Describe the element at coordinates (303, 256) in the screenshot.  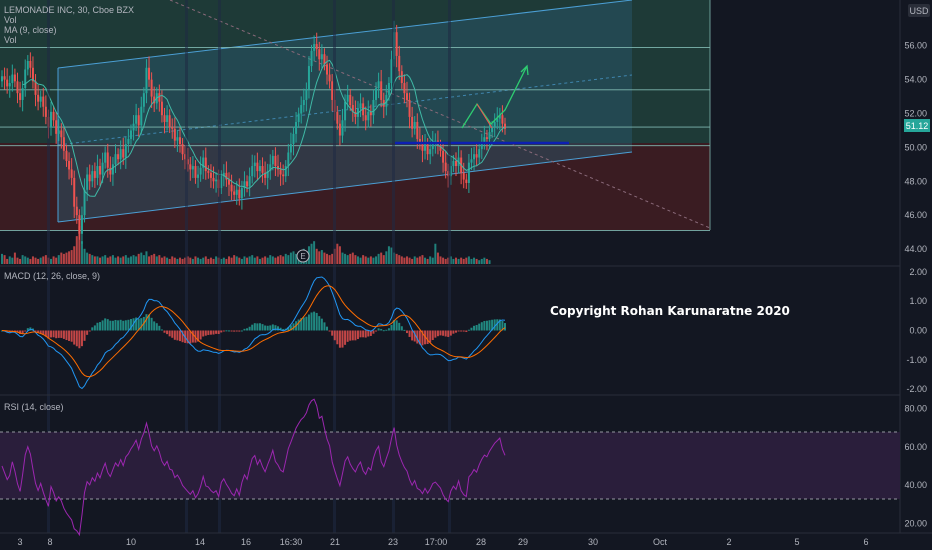
I see `earnings-icon` at that location.